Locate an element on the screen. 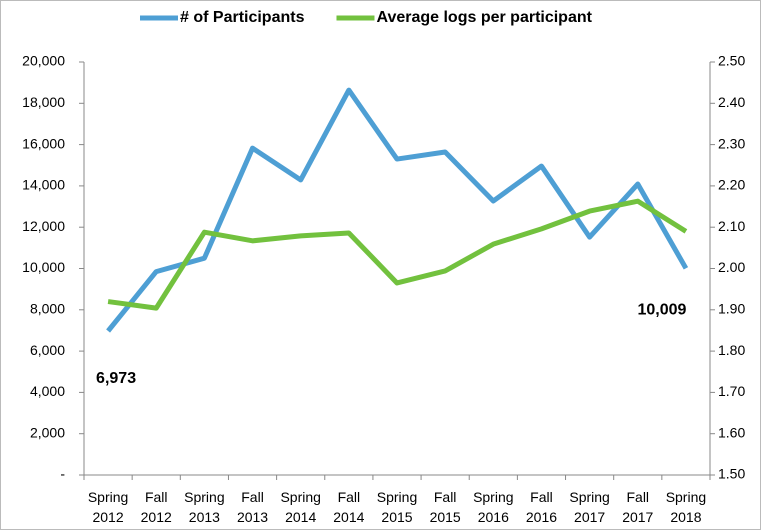 This screenshot has width=761, height=530. x-tick-label: Spring 2015 is located at coordinates (397, 507).